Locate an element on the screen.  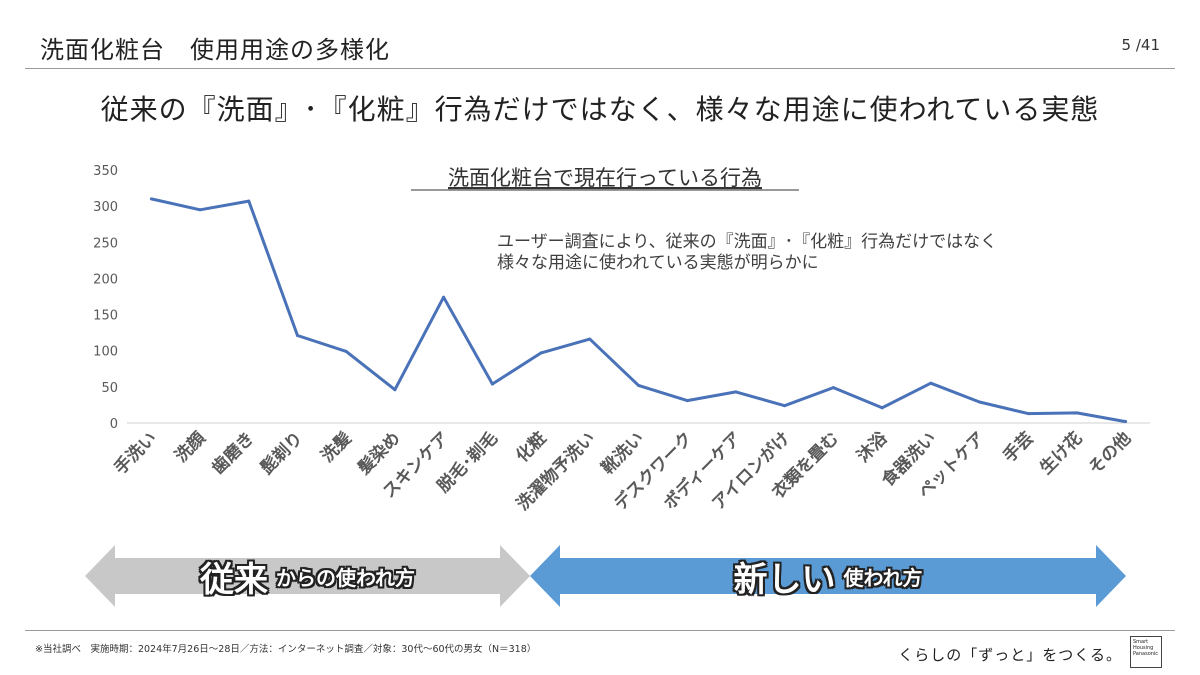
footer-divider is located at coordinates (600, 630).